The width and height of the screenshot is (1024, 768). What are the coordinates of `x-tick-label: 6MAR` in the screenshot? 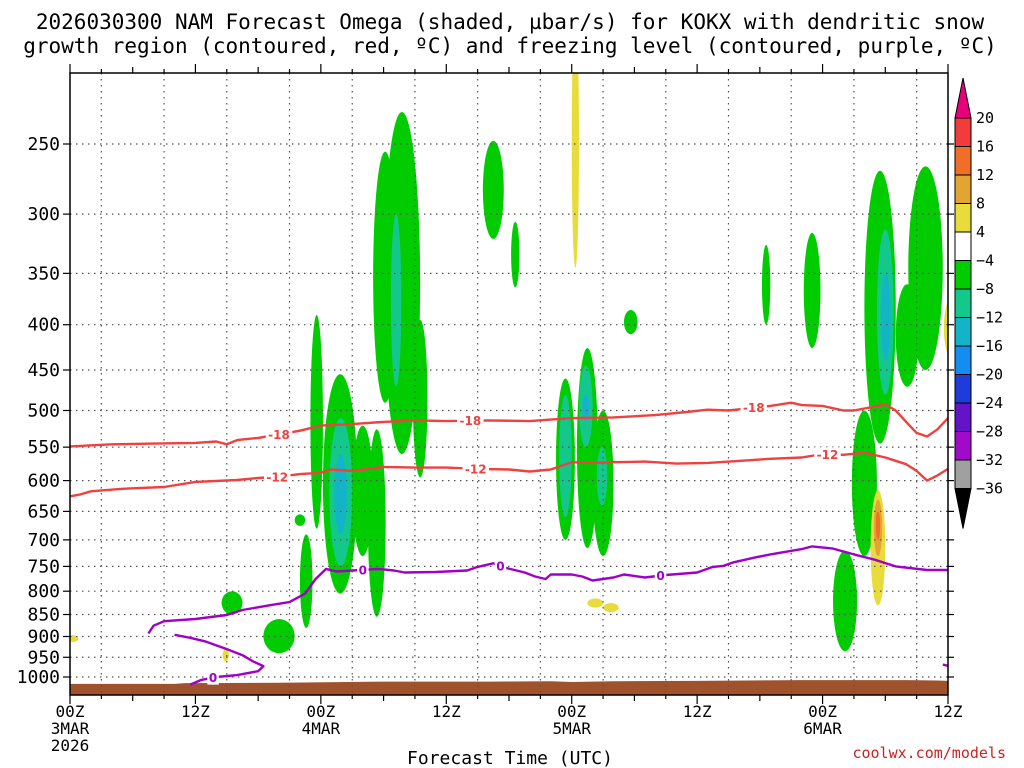 It's located at (822, 728).